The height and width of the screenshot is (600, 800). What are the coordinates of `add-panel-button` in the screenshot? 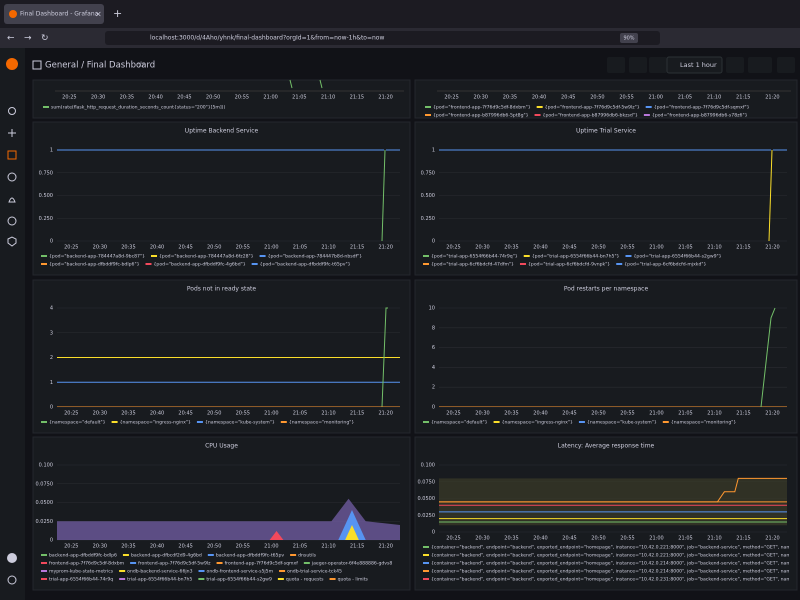 It's located at (616, 65).